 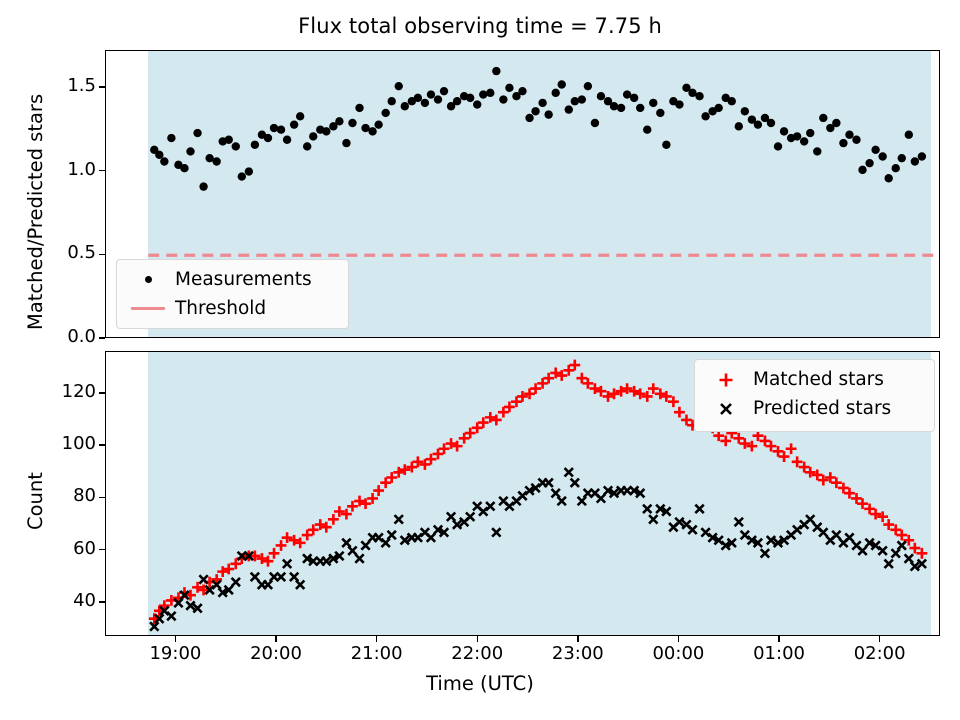 What do you see at coordinates (477, 653) in the screenshot?
I see `xtick-label-3: 22:00` at bounding box center [477, 653].